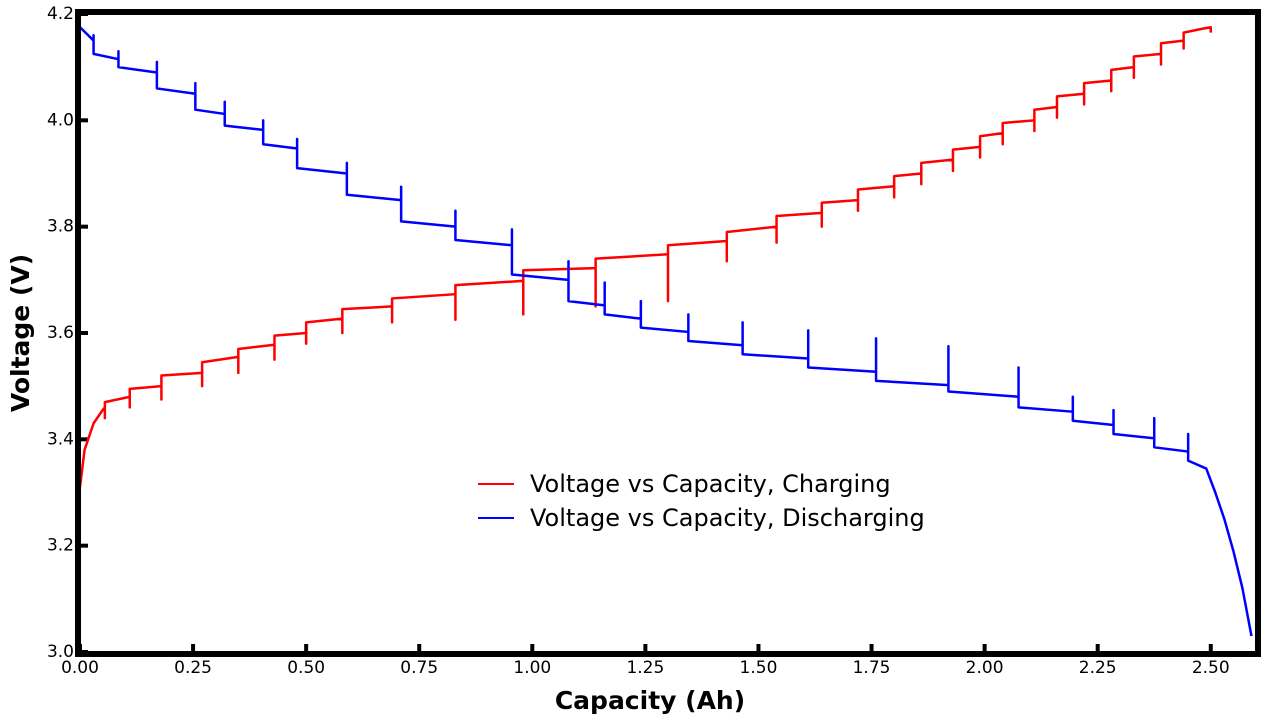 The width and height of the screenshot is (1265, 722). What do you see at coordinates (985, 668) in the screenshot?
I see `x-tick-label: 2.00` at bounding box center [985, 668].